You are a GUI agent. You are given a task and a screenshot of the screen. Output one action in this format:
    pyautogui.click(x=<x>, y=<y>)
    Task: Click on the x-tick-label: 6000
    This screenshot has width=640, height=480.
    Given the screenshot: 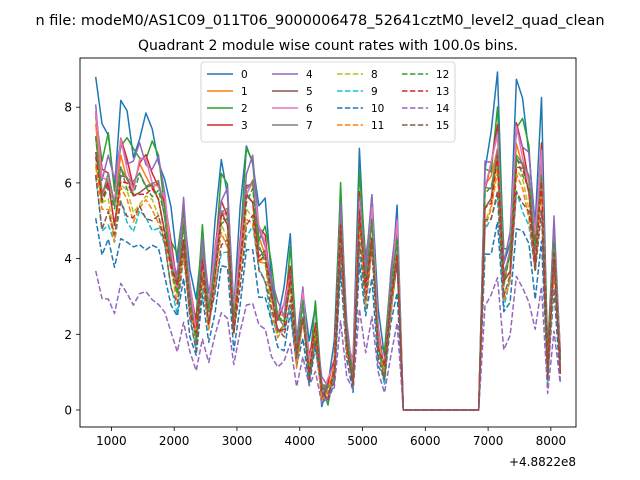 What is the action you would take?
    pyautogui.click(x=425, y=441)
    